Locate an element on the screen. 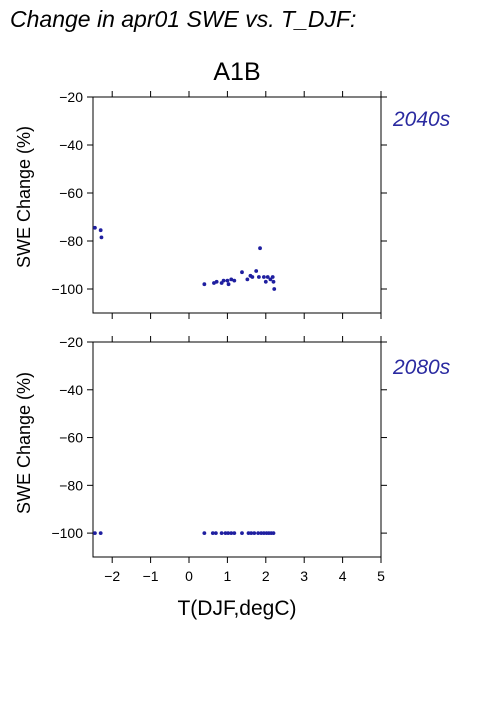  x-tick-label: −2 is located at coordinates (112, 576).